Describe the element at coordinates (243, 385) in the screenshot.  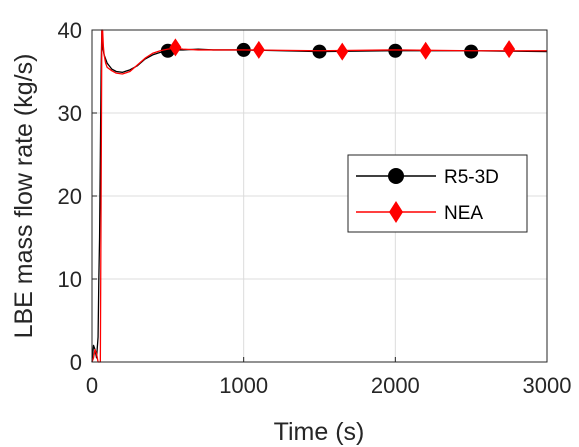
I see `x-tick-label: 1000` at that location.